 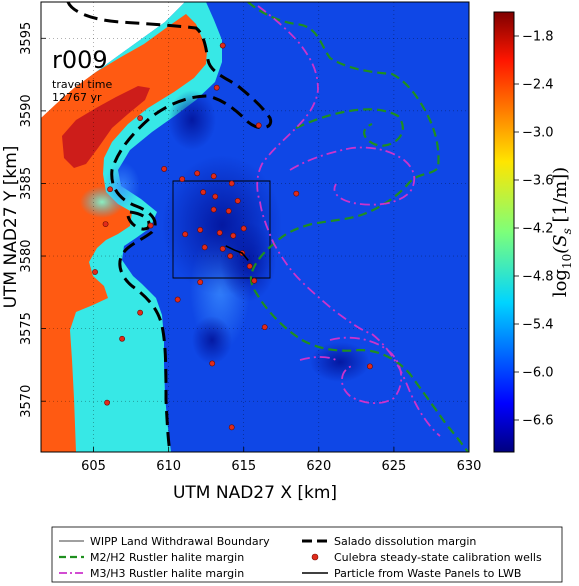 I want to click on colorbar-label-suffix: (S, so click(x=560, y=243).